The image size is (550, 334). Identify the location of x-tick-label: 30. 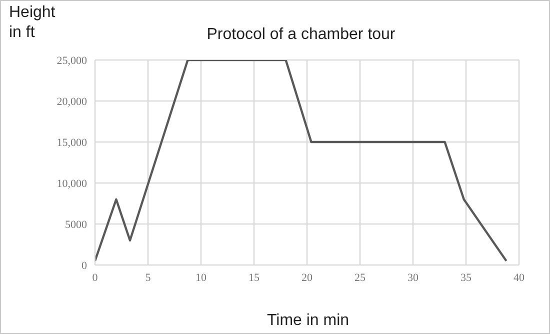
(413, 278).